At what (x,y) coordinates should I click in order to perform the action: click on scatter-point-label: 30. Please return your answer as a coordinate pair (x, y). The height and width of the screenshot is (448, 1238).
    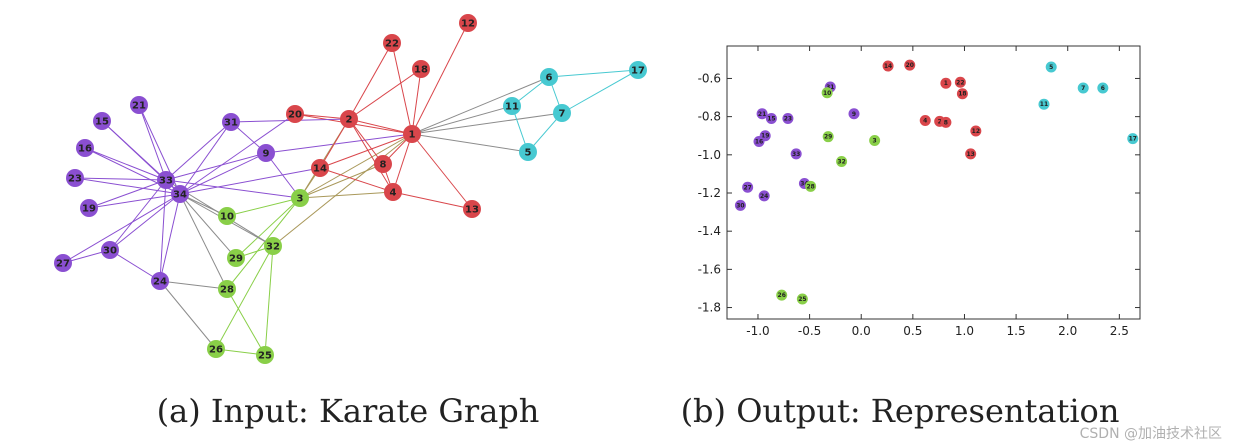
    Looking at the image, I should click on (740, 205).